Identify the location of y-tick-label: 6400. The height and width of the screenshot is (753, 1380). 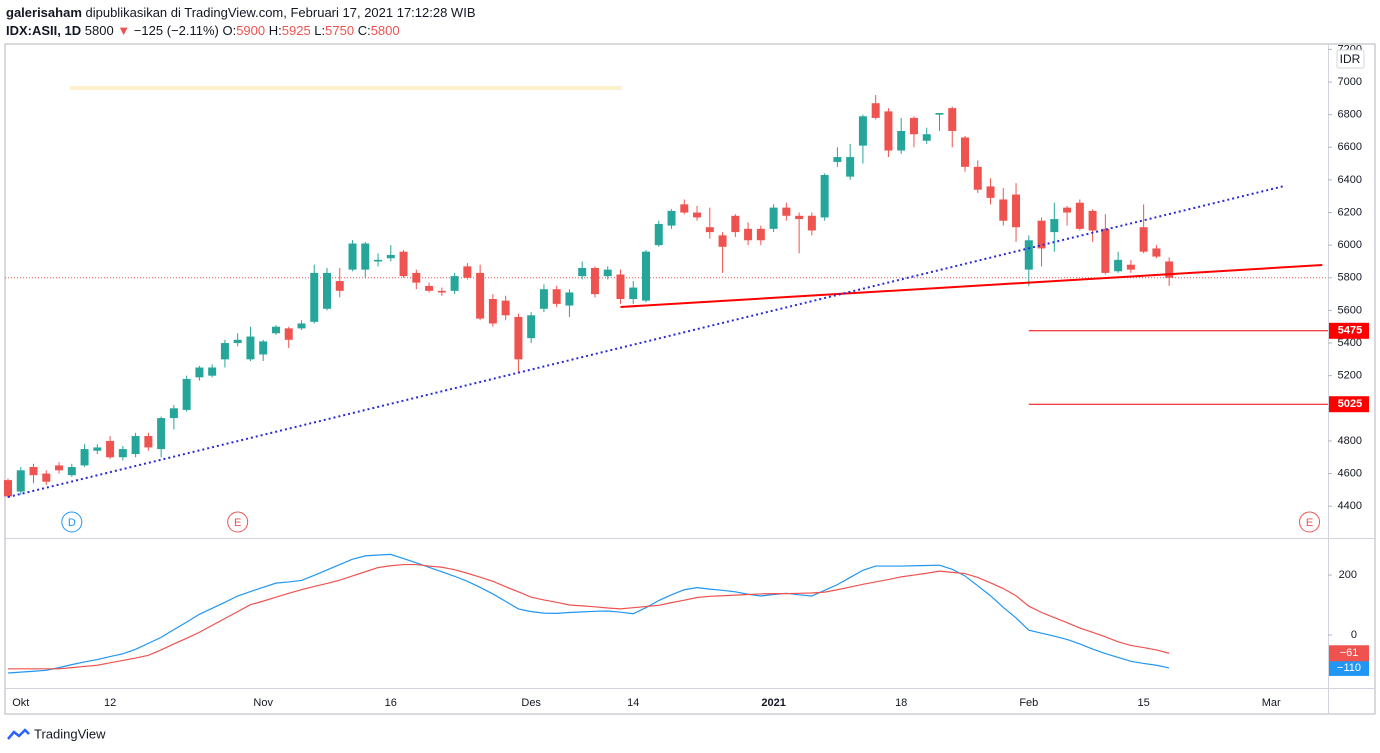
(1350, 180).